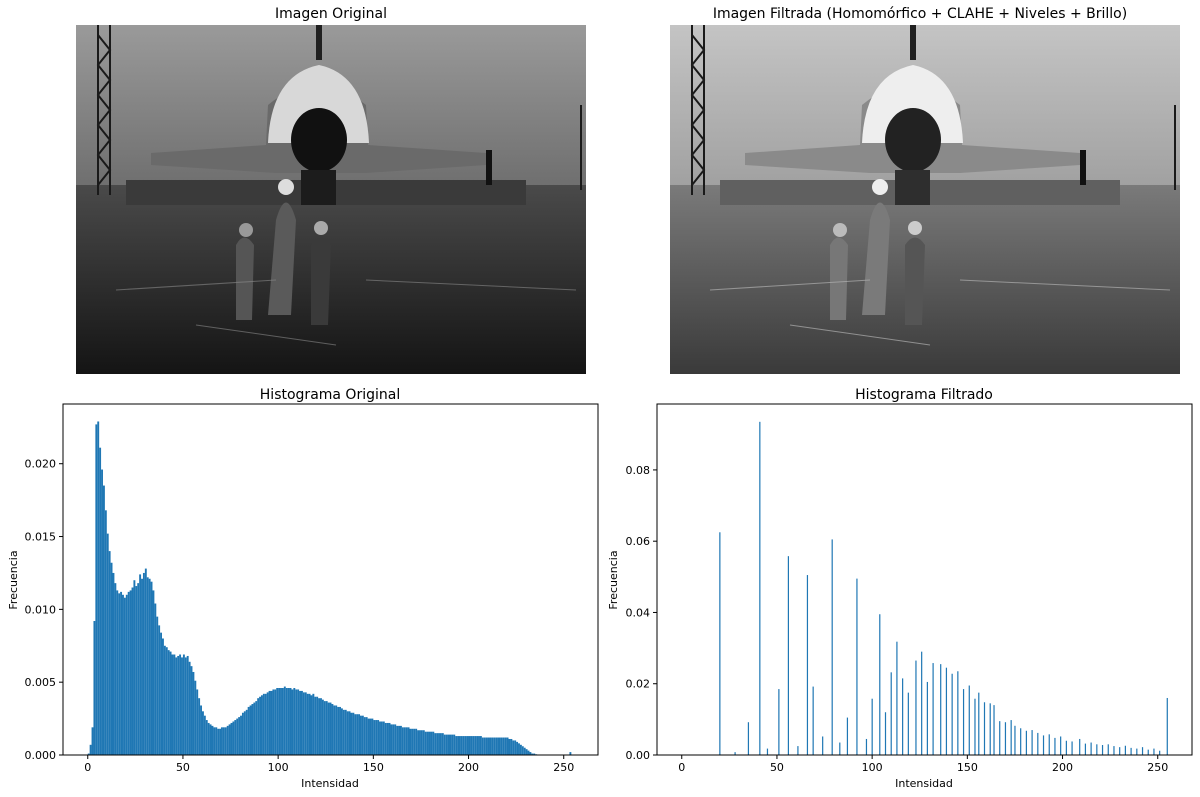  I want to click on ylabel-filtered: Frecuencia, so click(613, 579).